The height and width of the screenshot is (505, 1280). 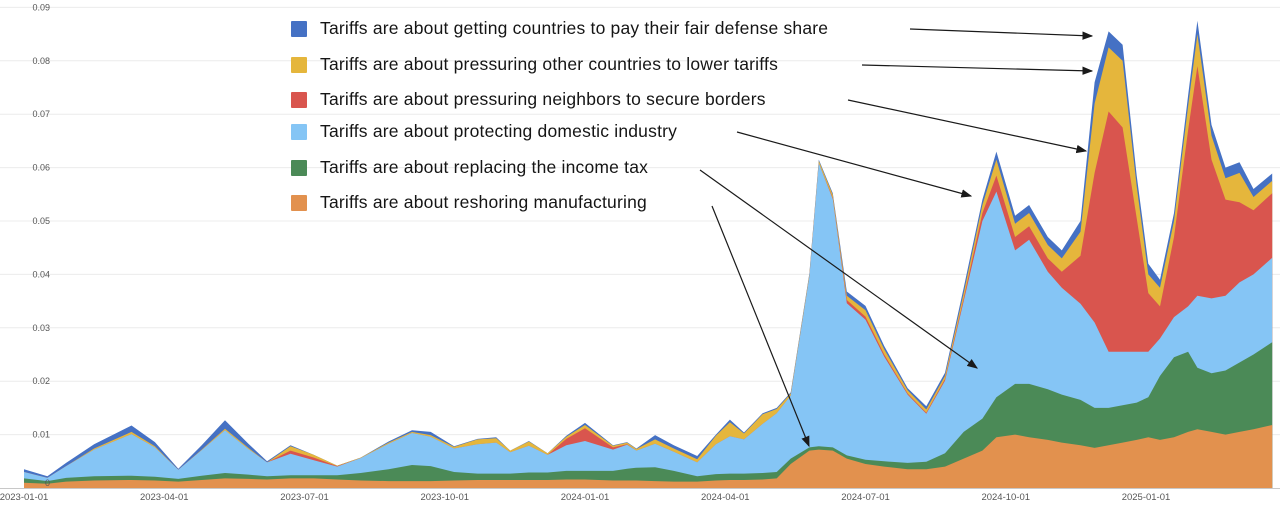 What do you see at coordinates (585, 497) in the screenshot?
I see `svg-text: 2024-01-01` at bounding box center [585, 497].